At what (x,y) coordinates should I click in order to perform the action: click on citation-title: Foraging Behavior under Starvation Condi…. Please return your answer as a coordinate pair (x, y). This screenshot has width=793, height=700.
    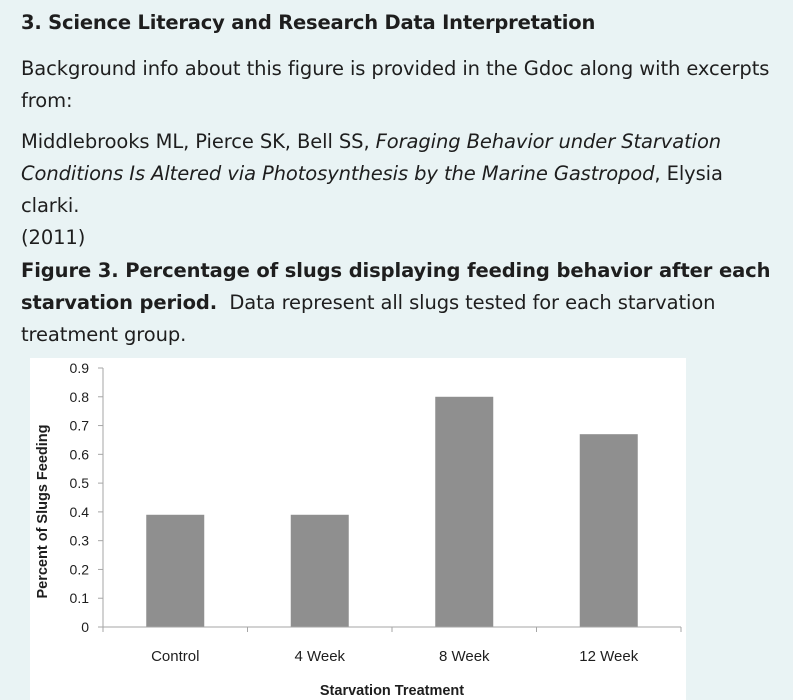
    Looking at the image, I should click on (371, 157).